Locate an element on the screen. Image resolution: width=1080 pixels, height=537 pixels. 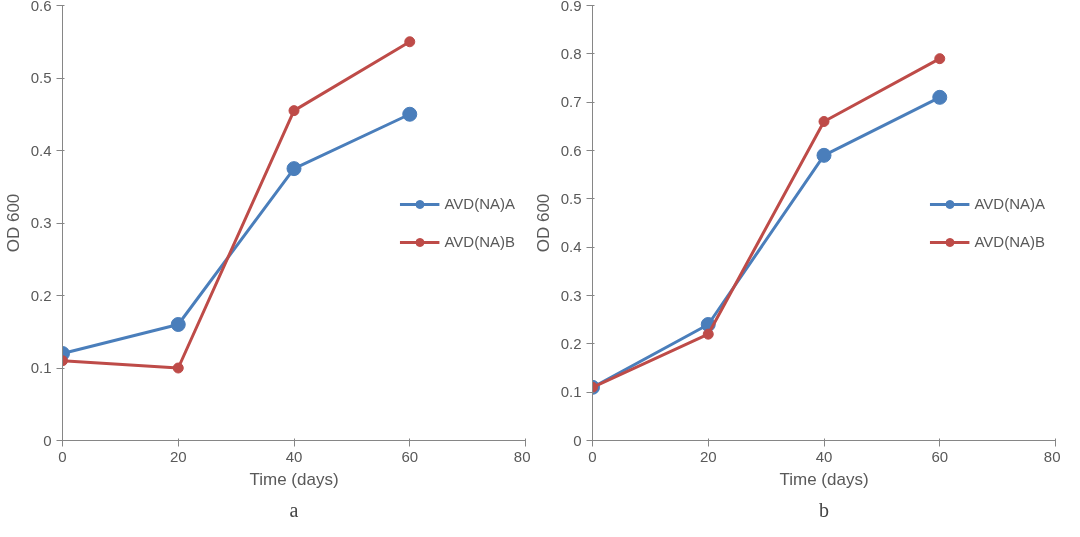
text: b is located at coordinates (824, 509).